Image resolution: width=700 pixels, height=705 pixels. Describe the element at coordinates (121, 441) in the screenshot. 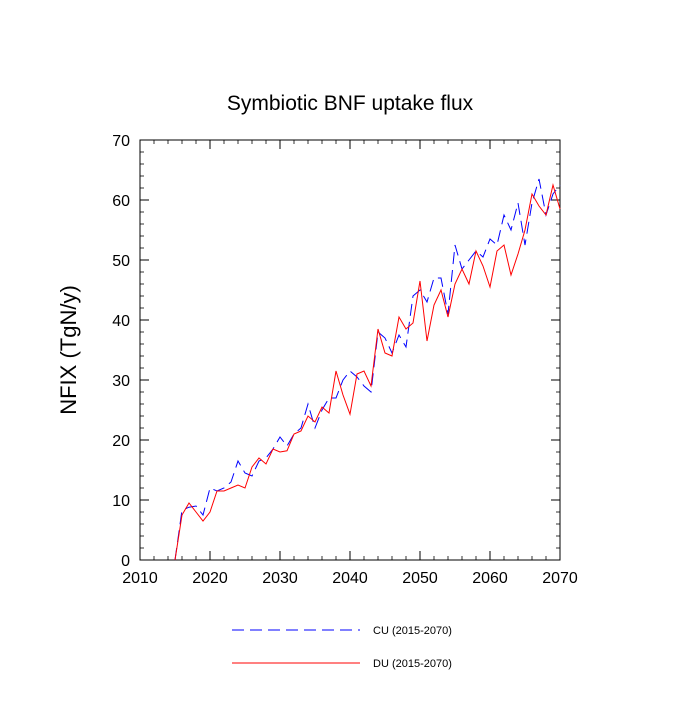

I see `y-tick-label: 20` at that location.